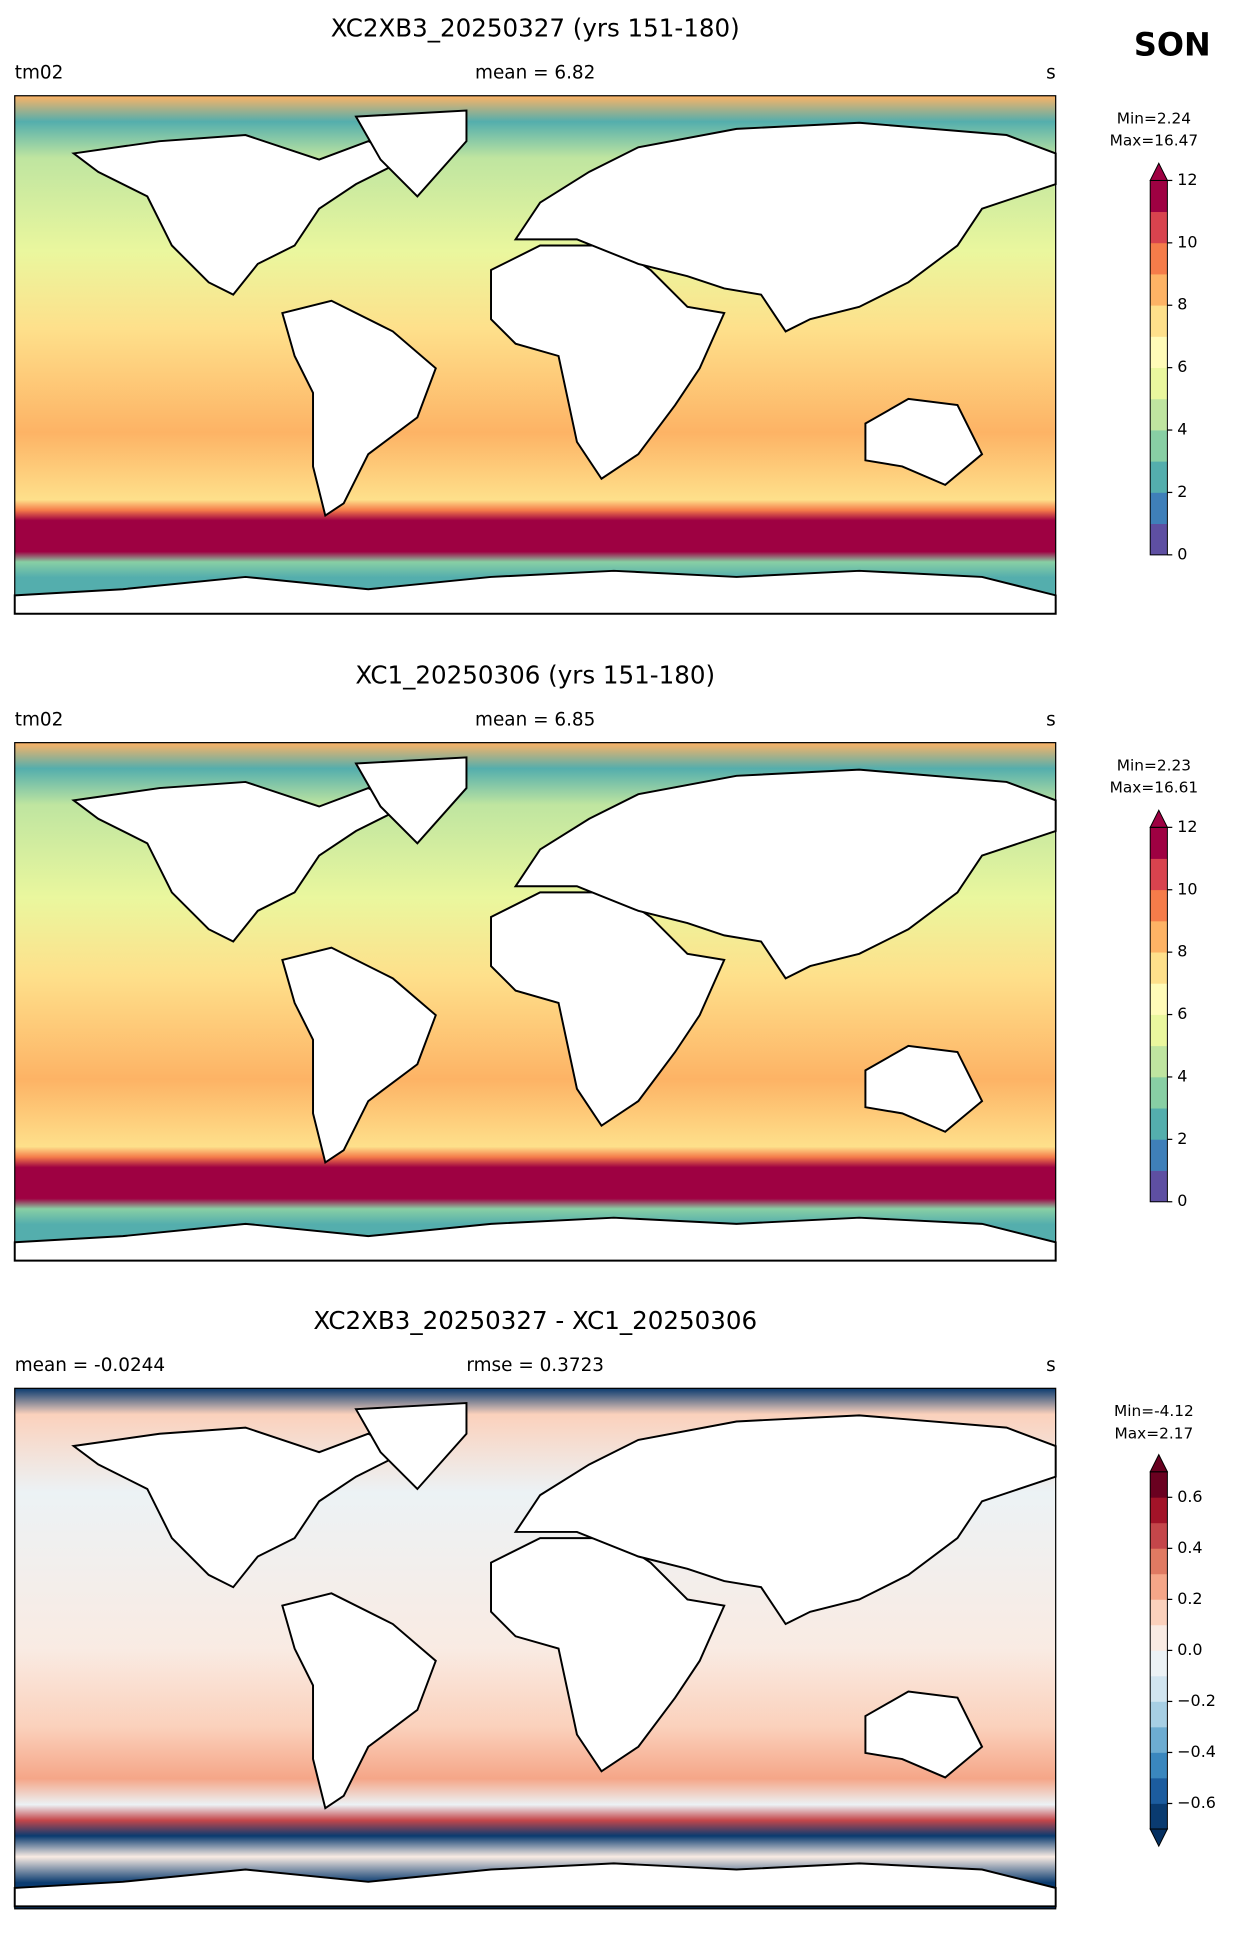 The height and width of the screenshot is (1939, 1257). What do you see at coordinates (1154, 765) in the screenshot?
I see `min-label: Min=2.23` at bounding box center [1154, 765].